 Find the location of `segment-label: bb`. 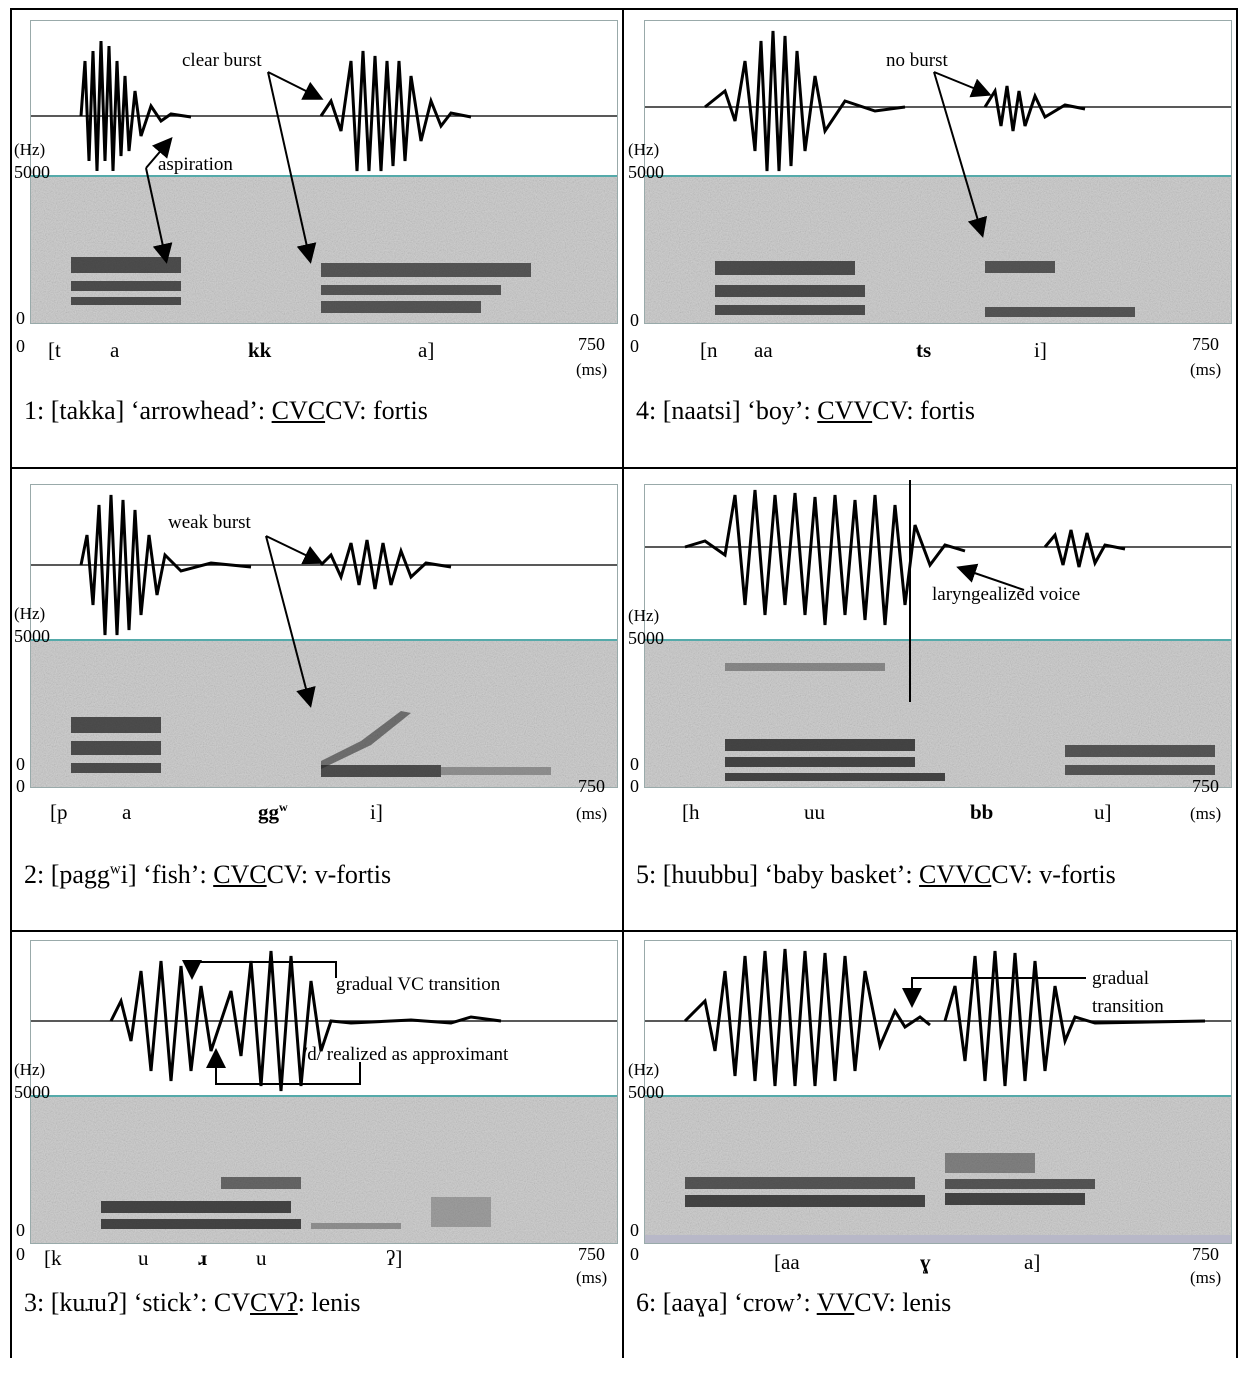

segment-label: bb is located at coordinates (982, 812).